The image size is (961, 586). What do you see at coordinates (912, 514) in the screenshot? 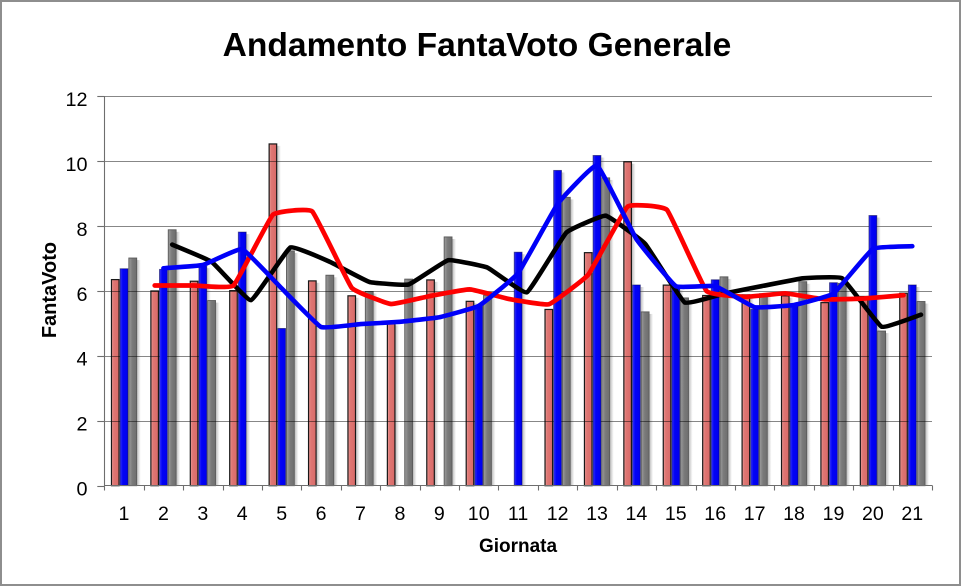
I see `svg-text: 21` at bounding box center [912, 514].